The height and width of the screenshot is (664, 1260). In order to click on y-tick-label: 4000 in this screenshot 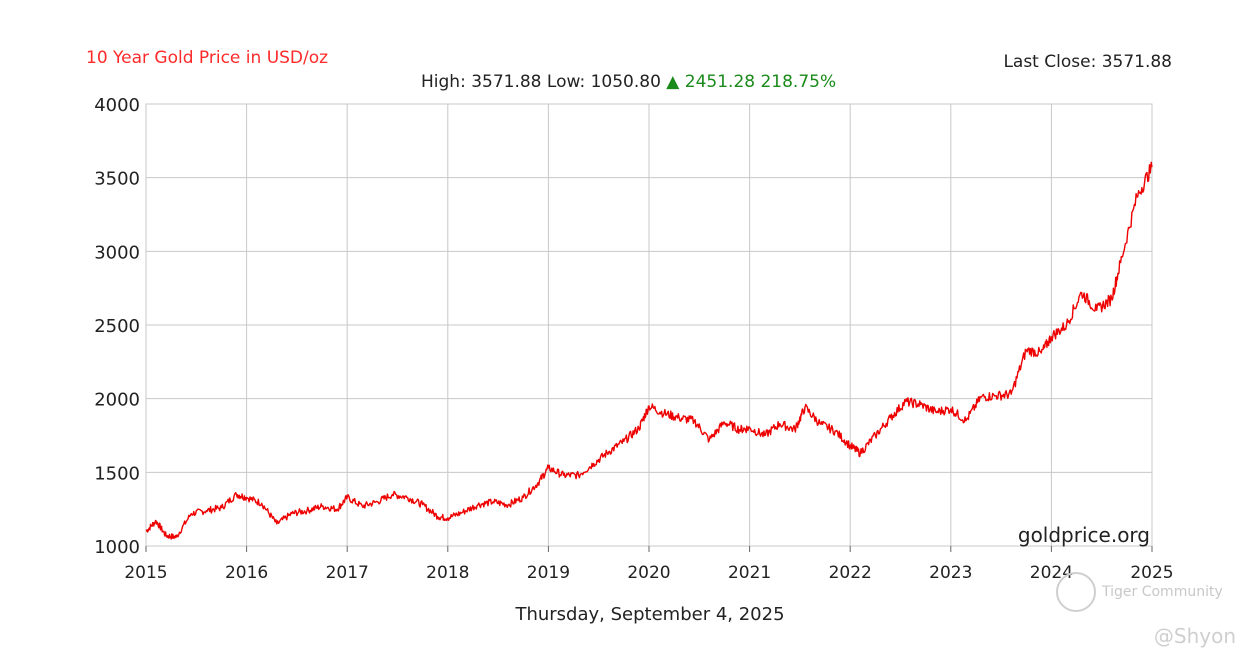, I will do `click(117, 105)`.